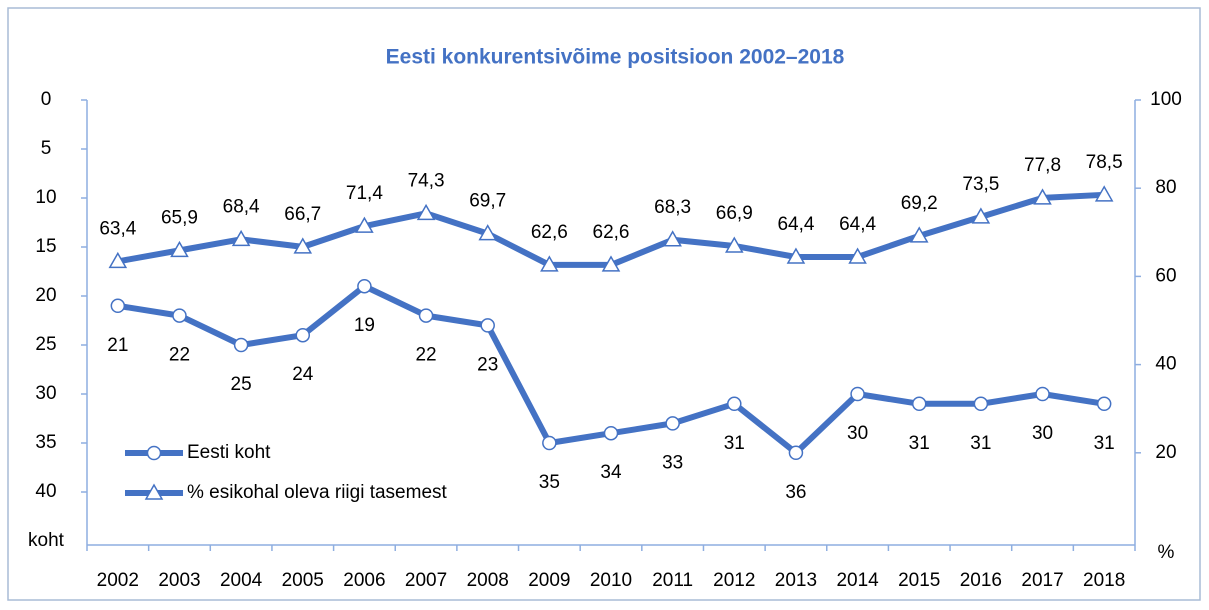  What do you see at coordinates (488, 580) in the screenshot?
I see `x-tick-label: 2008` at bounding box center [488, 580].